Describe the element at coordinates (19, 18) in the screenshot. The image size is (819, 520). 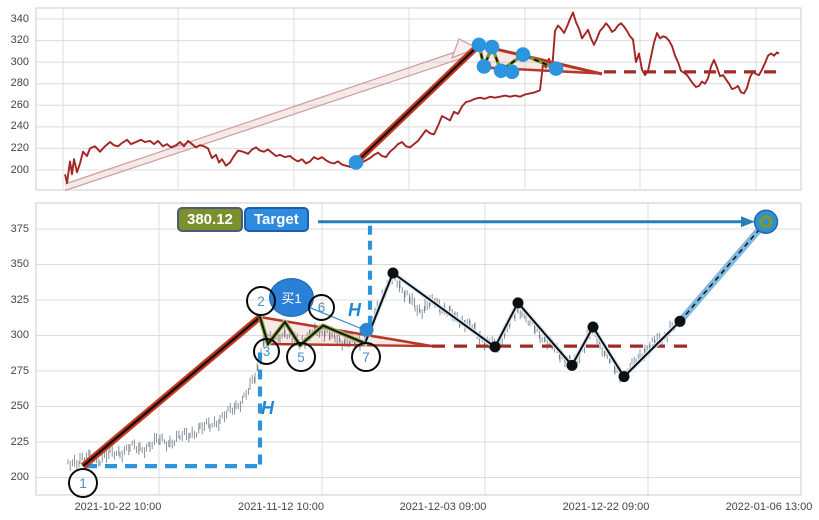
I see `top-y-tick-label: 340` at that location.